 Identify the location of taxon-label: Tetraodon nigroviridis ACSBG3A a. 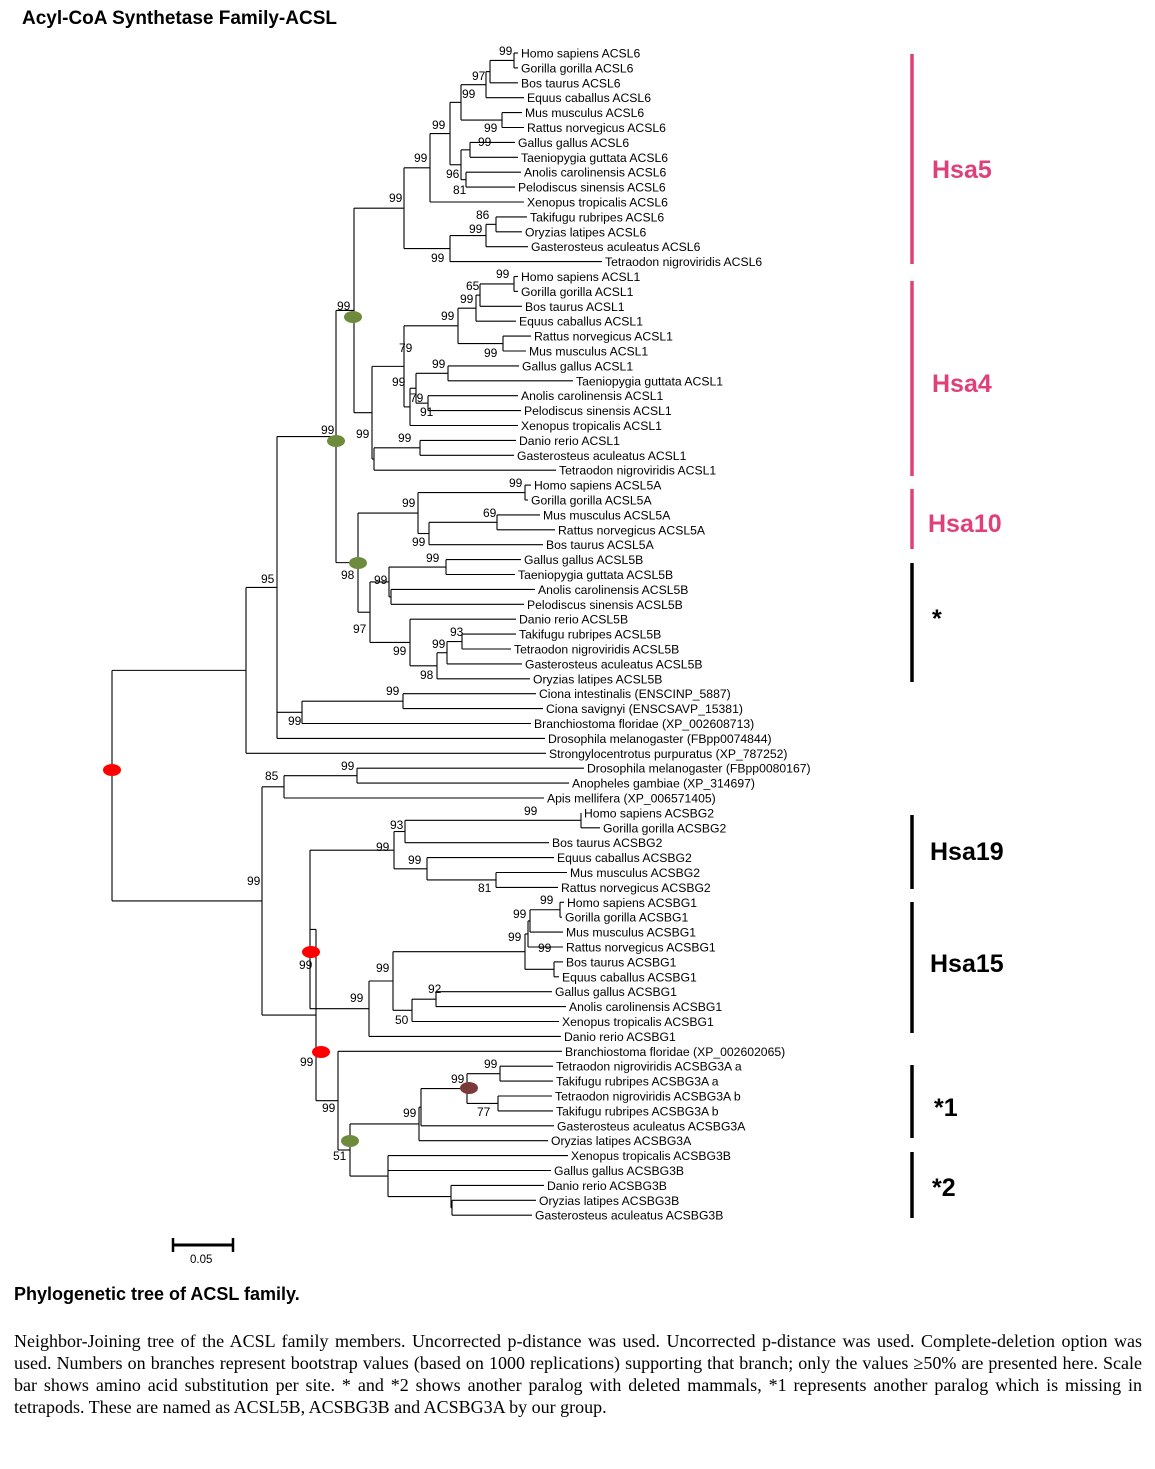
(649, 1067).